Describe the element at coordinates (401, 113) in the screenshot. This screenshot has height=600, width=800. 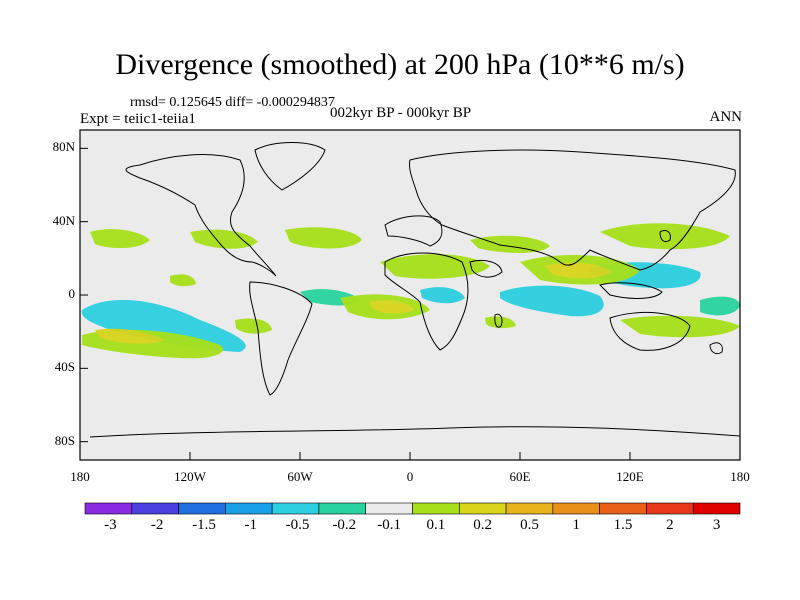
I see `period-label: 002kyr BP - 000kyr BP` at that location.